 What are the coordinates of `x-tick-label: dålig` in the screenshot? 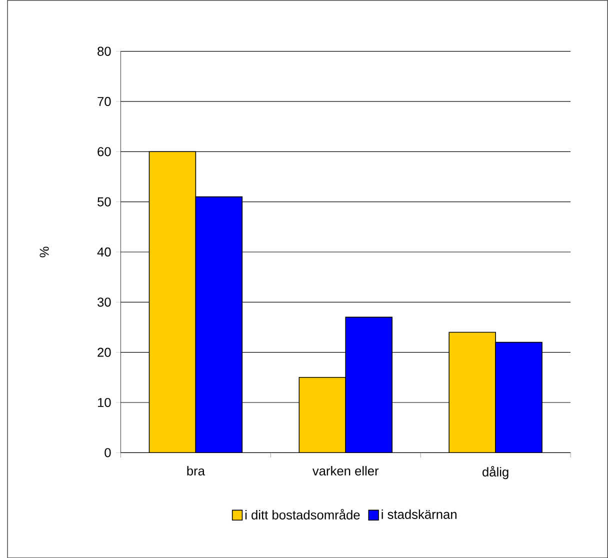 It's located at (495, 472).